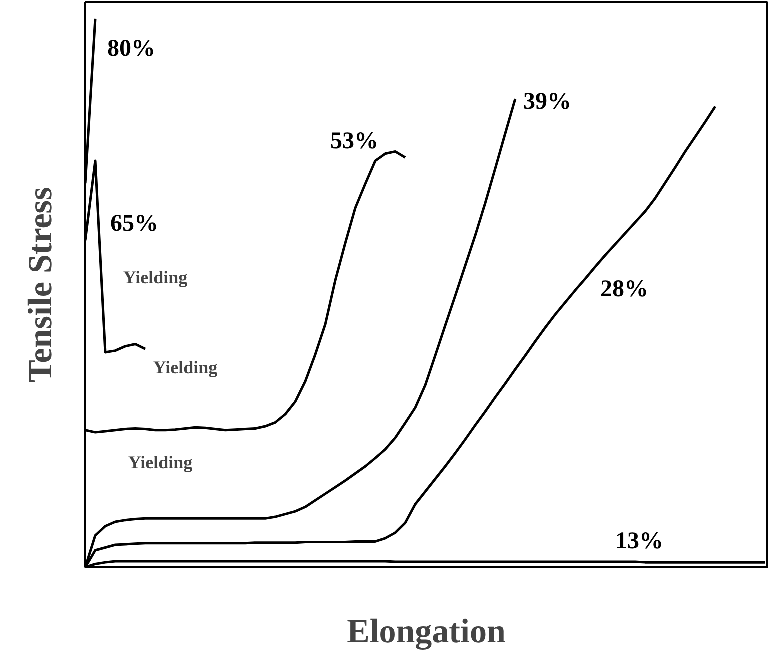  What do you see at coordinates (132, 49) in the screenshot?
I see `series-label: 80%` at bounding box center [132, 49].